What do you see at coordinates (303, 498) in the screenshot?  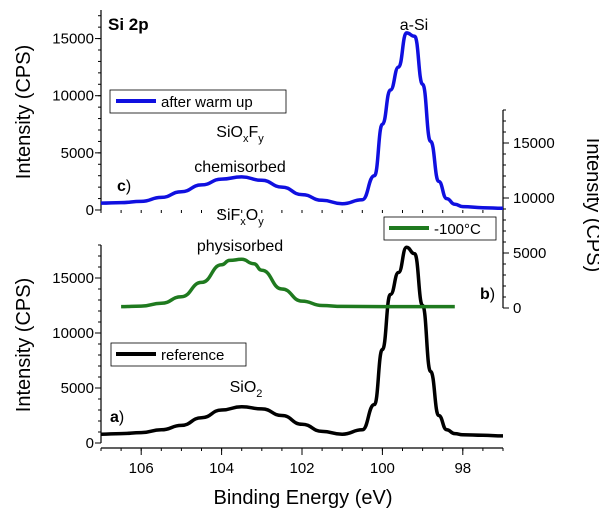 I see `x-axis-title: Binding Energy (eV)` at bounding box center [303, 498].